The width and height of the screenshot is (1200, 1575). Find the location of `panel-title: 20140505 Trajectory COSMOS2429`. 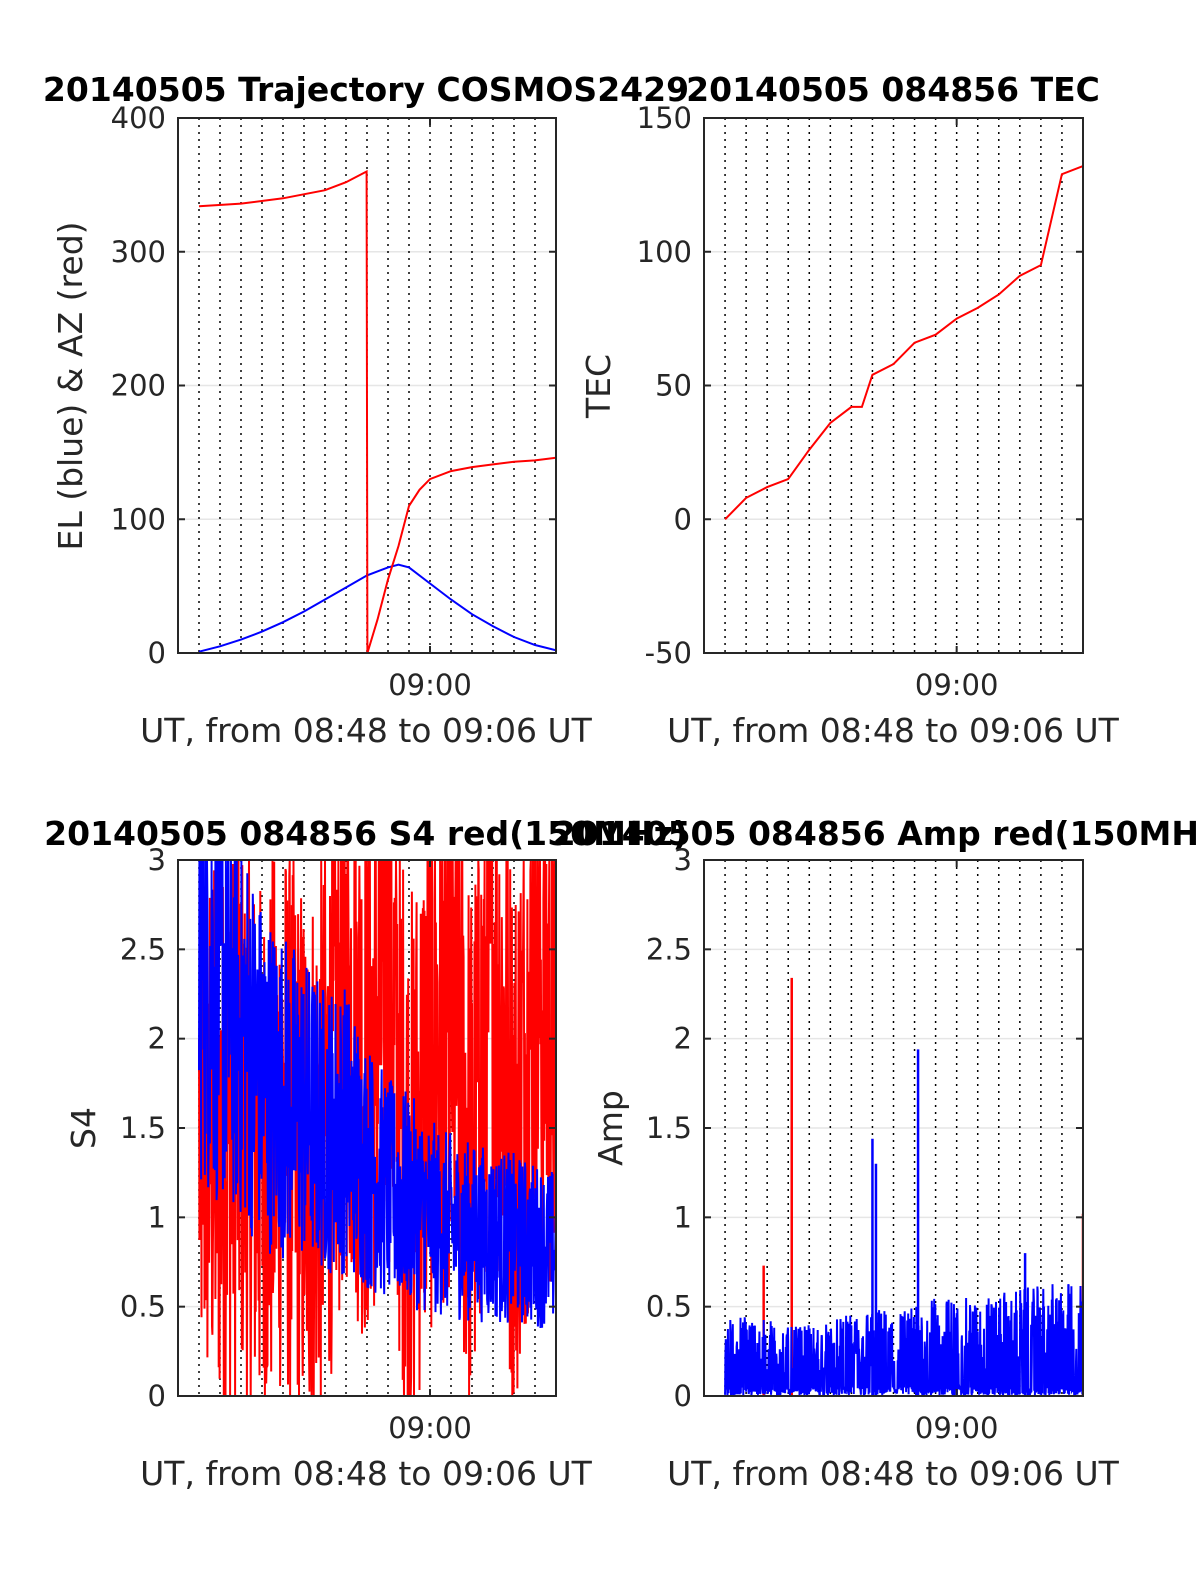

panel-title: 20140505 Trajectory COSMOS2429 is located at coordinates (366, 89).